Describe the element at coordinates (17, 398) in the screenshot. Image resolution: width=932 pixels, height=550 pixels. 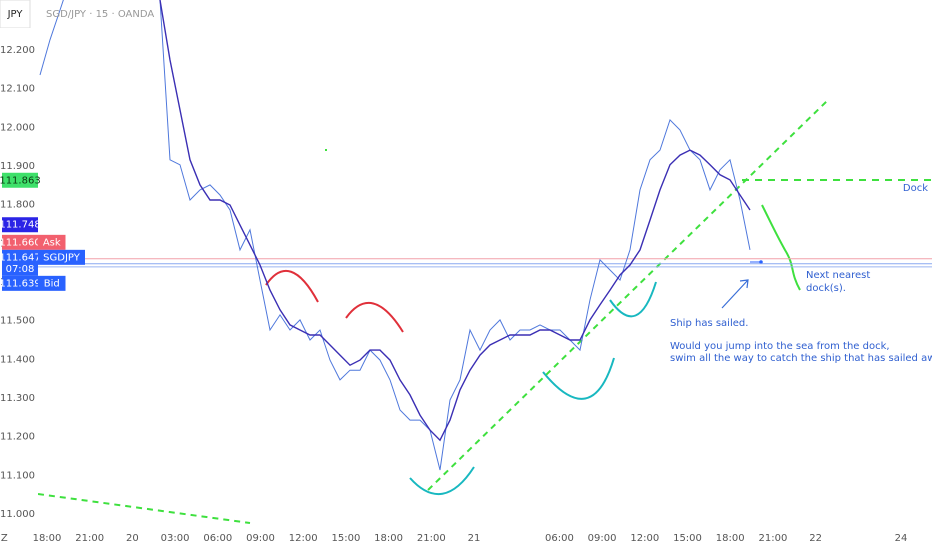
I see `y-tick-label: 111.300` at that location.